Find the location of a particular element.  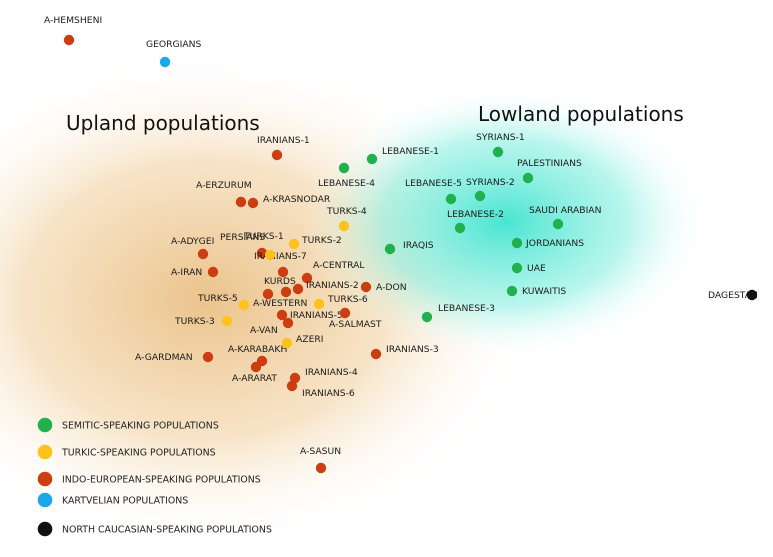

label-iranians-5: IRANIANS-5 is located at coordinates (316, 315).